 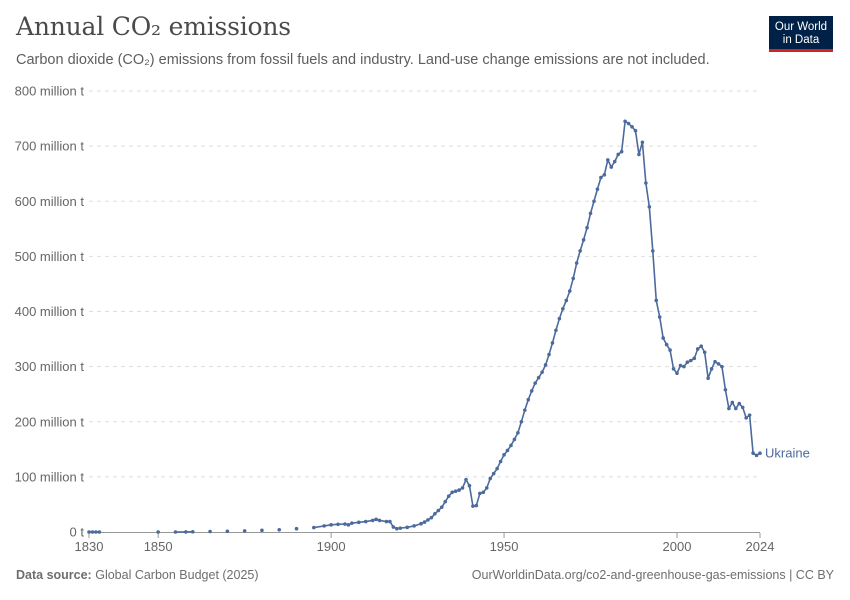 What do you see at coordinates (787, 453) in the screenshot?
I see `series-label: Ukraine` at bounding box center [787, 453].